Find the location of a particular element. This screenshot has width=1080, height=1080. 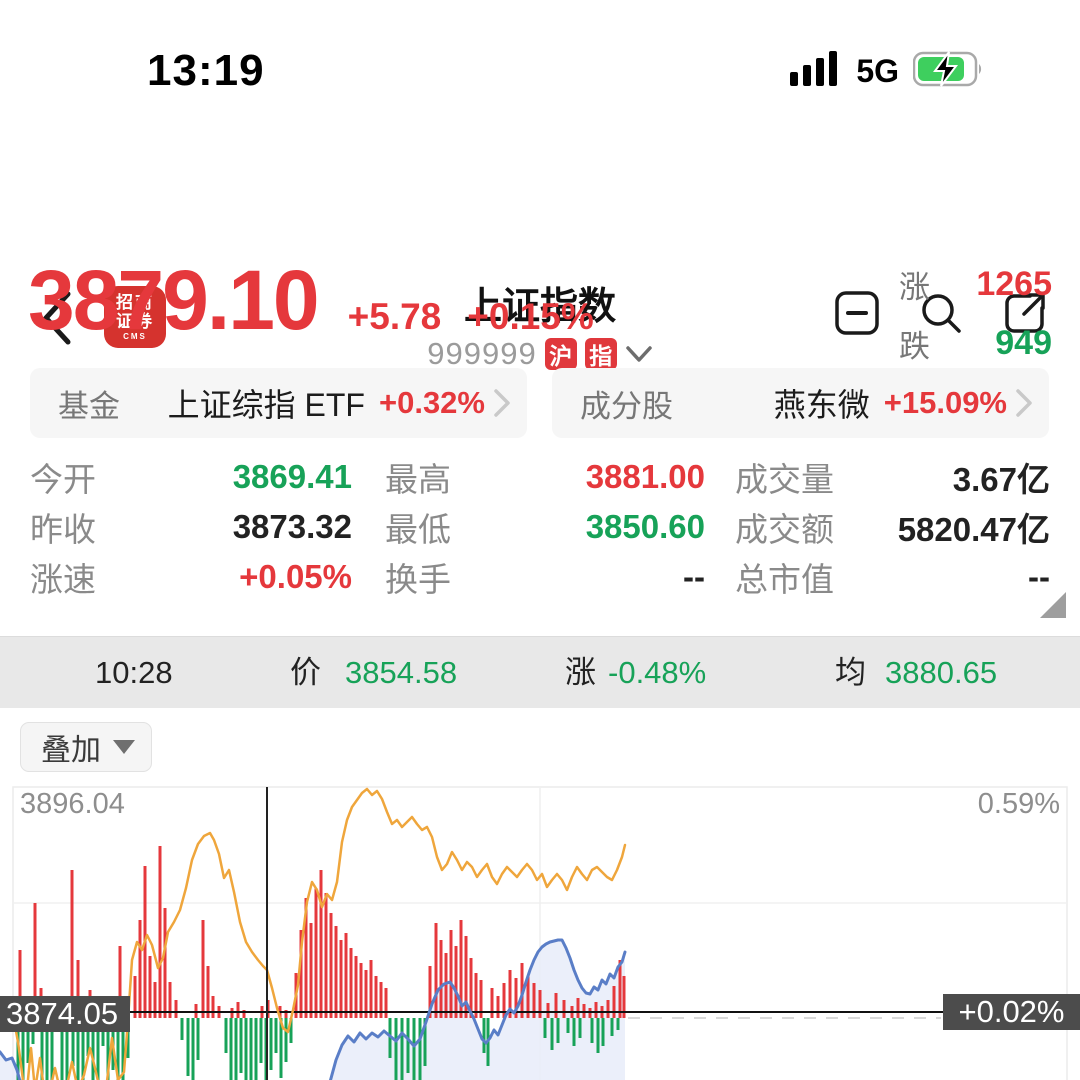

y-axis-max-label: 3896.04 is located at coordinates (72, 804).